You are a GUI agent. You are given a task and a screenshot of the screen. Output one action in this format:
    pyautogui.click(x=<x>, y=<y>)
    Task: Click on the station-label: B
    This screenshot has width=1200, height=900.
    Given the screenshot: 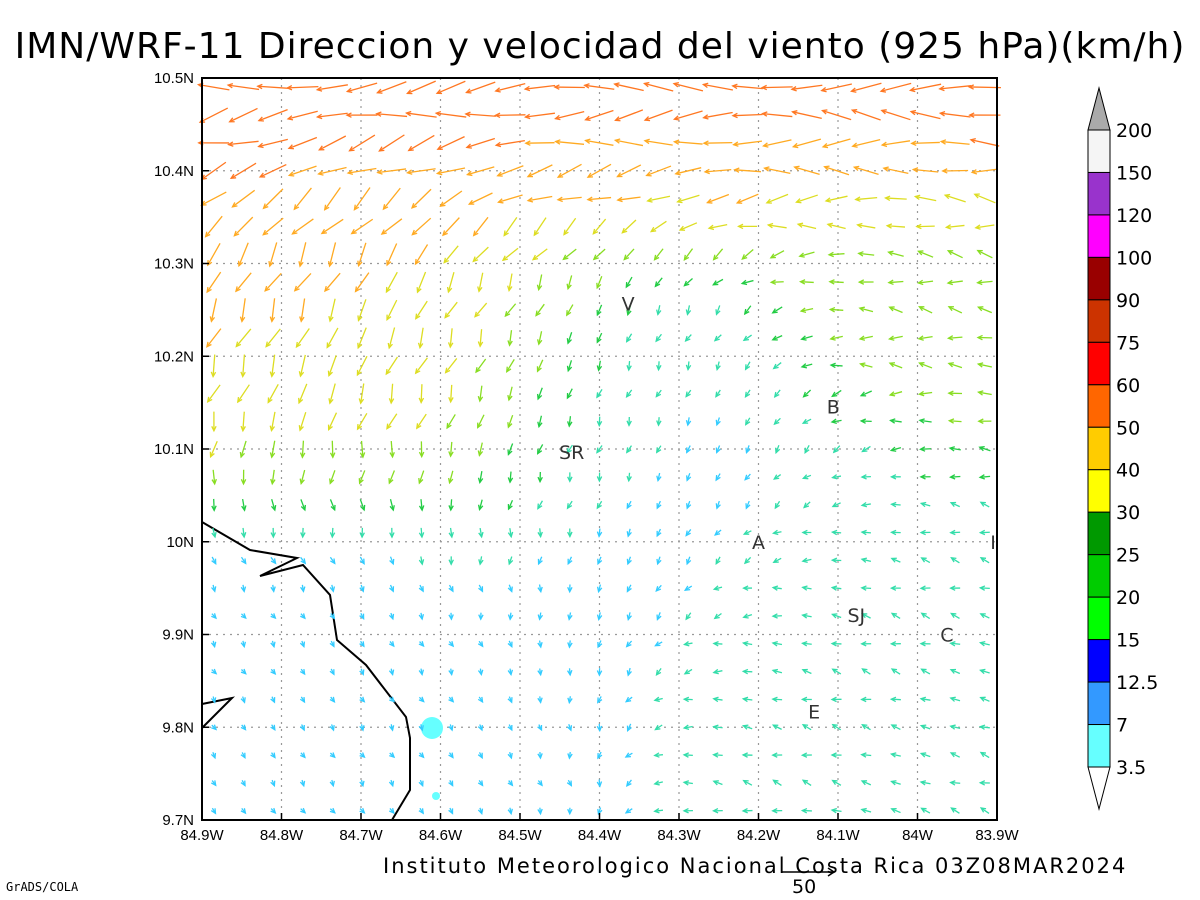 What is the action you would take?
    pyautogui.click(x=833, y=407)
    